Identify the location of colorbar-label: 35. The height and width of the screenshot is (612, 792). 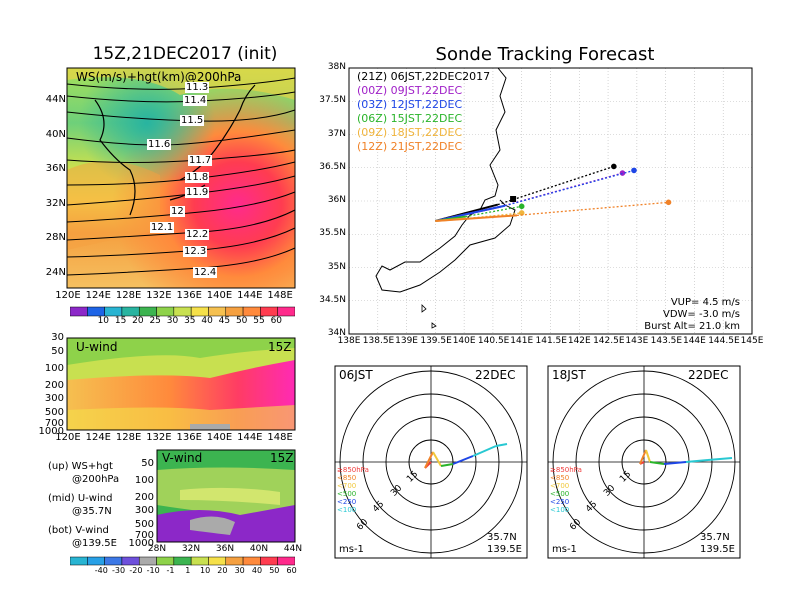
(190, 321).